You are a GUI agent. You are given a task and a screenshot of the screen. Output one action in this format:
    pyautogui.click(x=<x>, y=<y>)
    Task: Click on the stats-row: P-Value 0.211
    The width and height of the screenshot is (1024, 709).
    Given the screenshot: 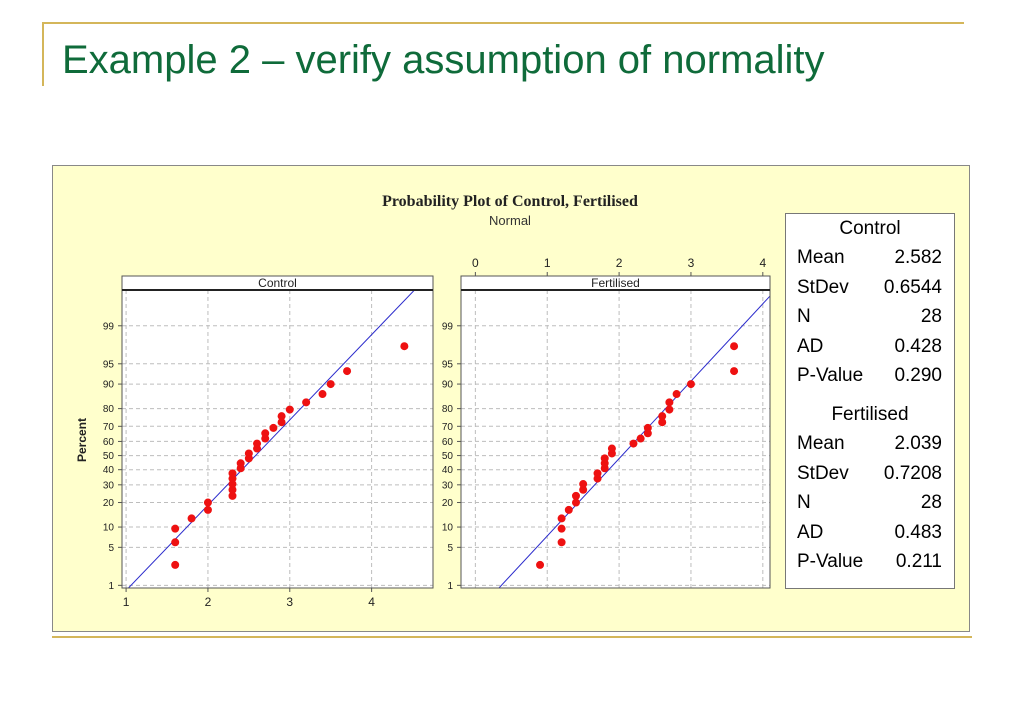 What is the action you would take?
    pyautogui.click(x=870, y=562)
    